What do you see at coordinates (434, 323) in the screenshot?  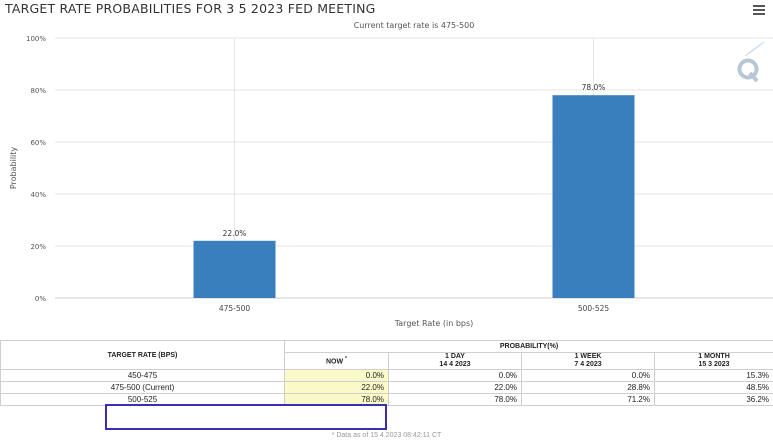 I see `x-axis-title: Target Rate (in bps)` at bounding box center [434, 323].